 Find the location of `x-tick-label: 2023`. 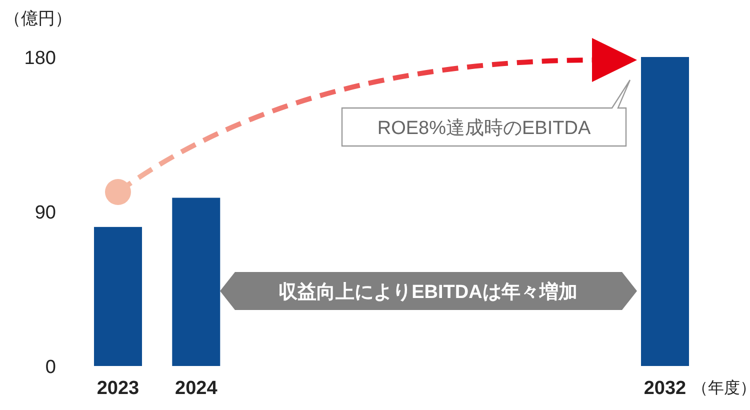

x-tick-label: 2023 is located at coordinates (118, 388).